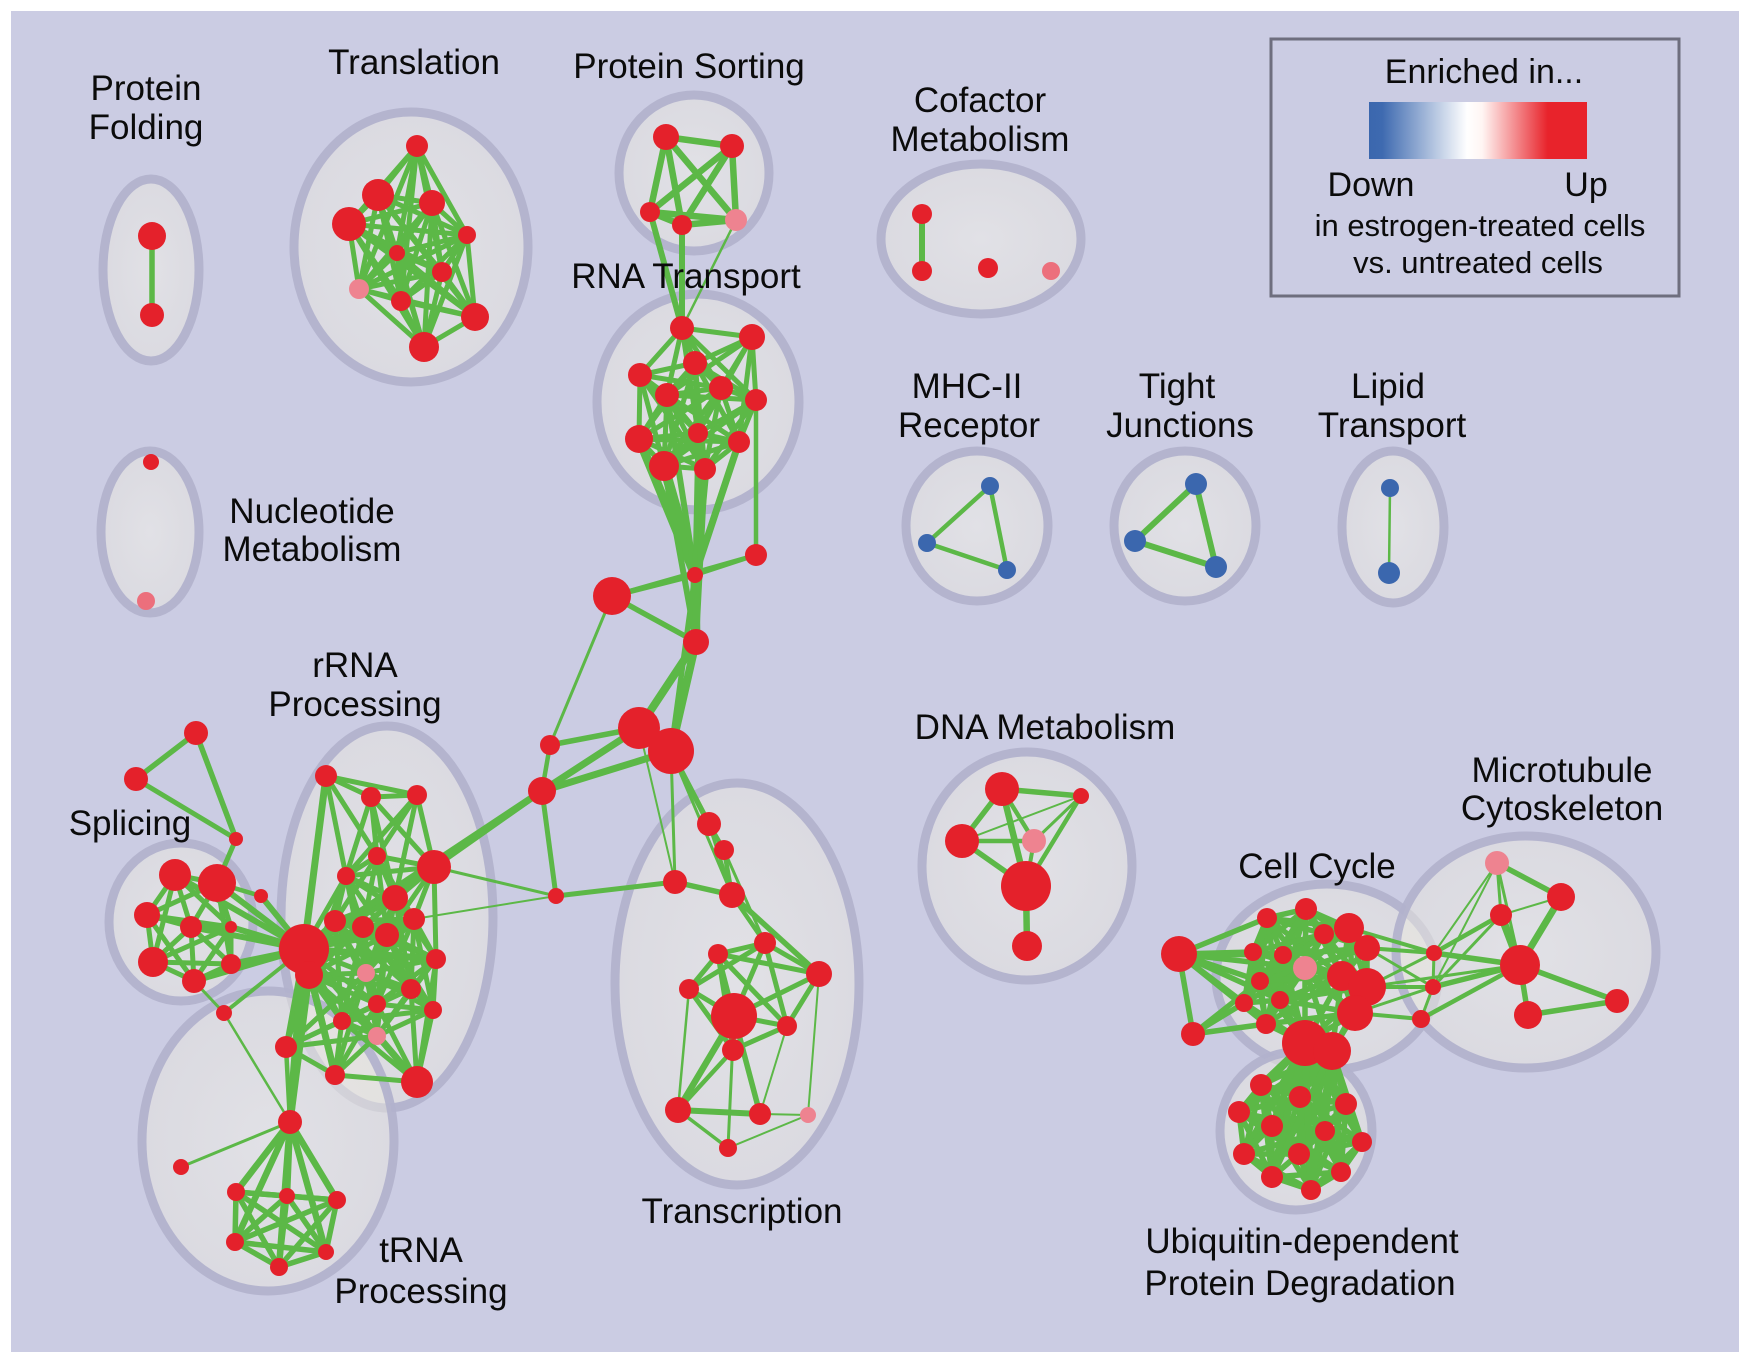 The height and width of the screenshot is (1365, 1750). Describe the element at coordinates (1392, 425) in the screenshot. I see `svg-text: Transport` at that location.